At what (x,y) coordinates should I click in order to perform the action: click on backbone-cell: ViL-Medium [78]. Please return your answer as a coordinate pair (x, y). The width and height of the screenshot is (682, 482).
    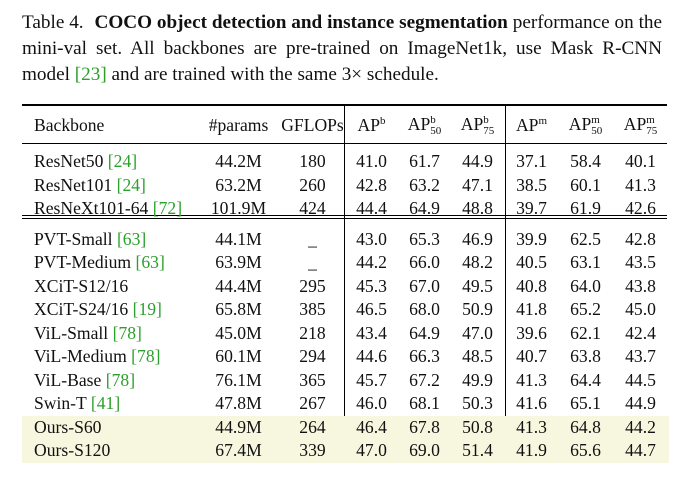
    Looking at the image, I should click on (109, 357).